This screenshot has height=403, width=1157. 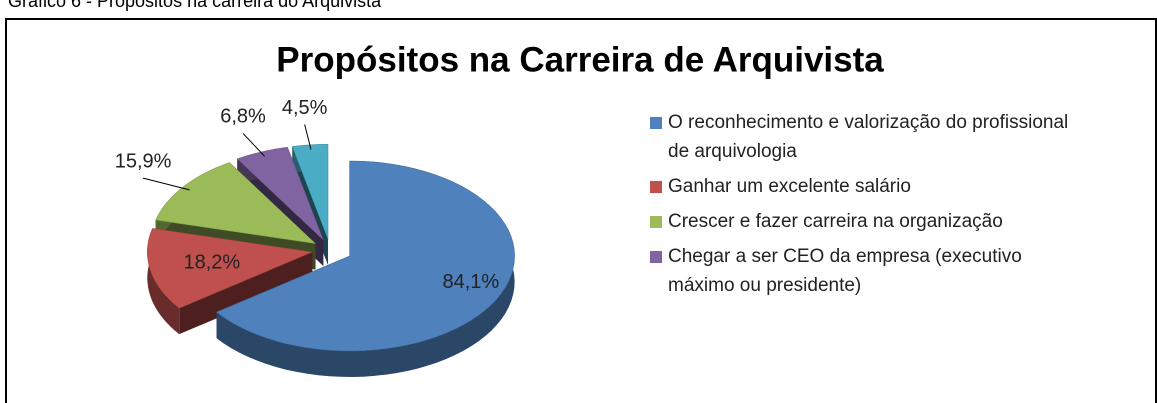 What do you see at coordinates (789, 186) in the screenshot?
I see `legend-label: Ganhar um excelente salário` at bounding box center [789, 186].